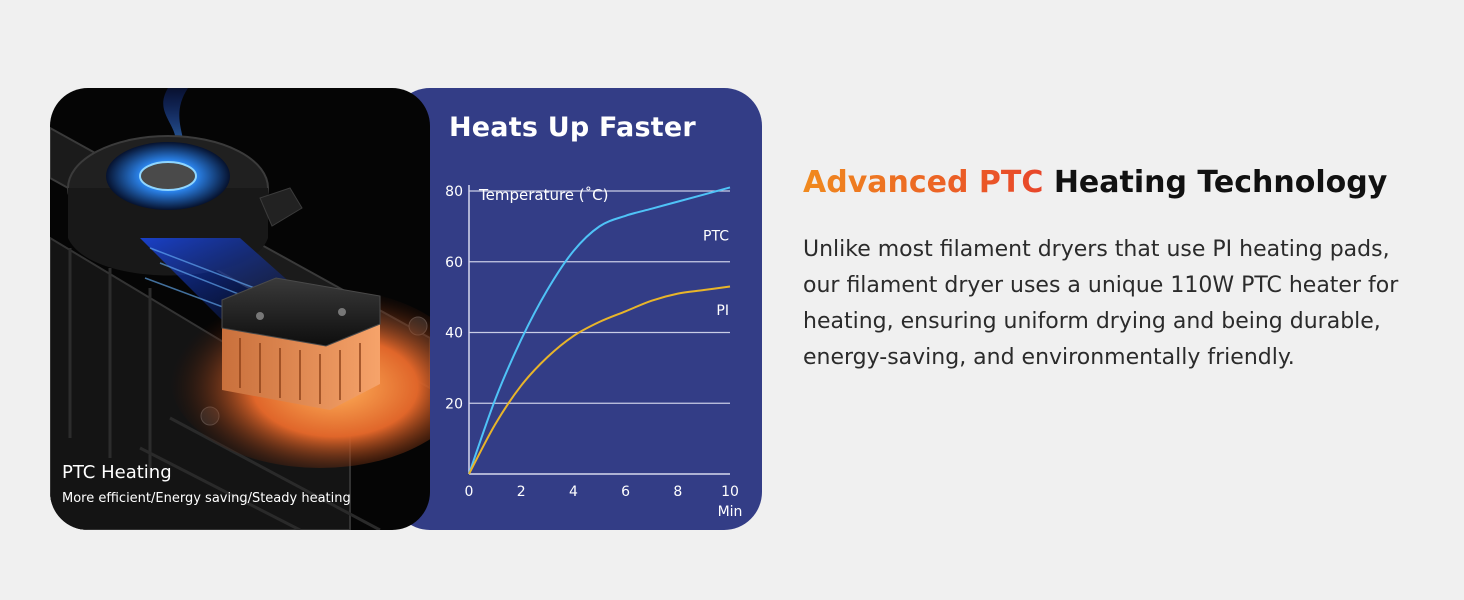 This screenshot has height=600, width=1464. I want to click on y-tick-label-60: 60, so click(454, 263).